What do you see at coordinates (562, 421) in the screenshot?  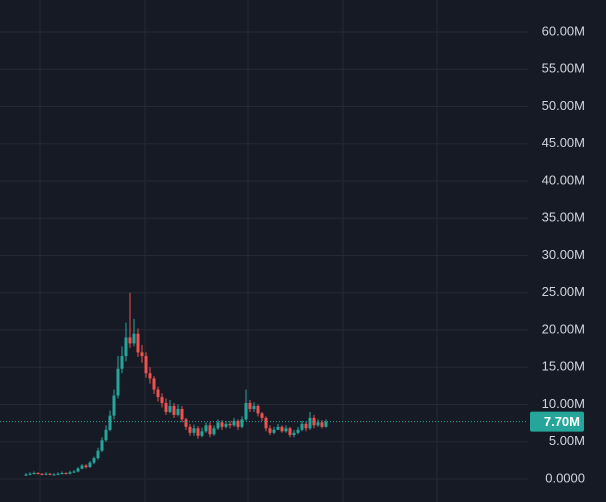 I see `last-price-label: 7.70M` at bounding box center [562, 421].